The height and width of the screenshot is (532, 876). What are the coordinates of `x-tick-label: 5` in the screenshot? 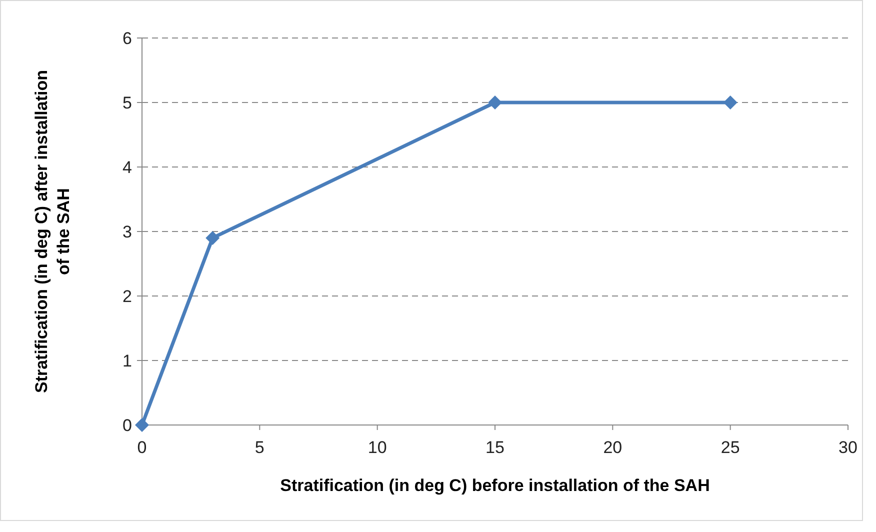 It's located at (259, 447).